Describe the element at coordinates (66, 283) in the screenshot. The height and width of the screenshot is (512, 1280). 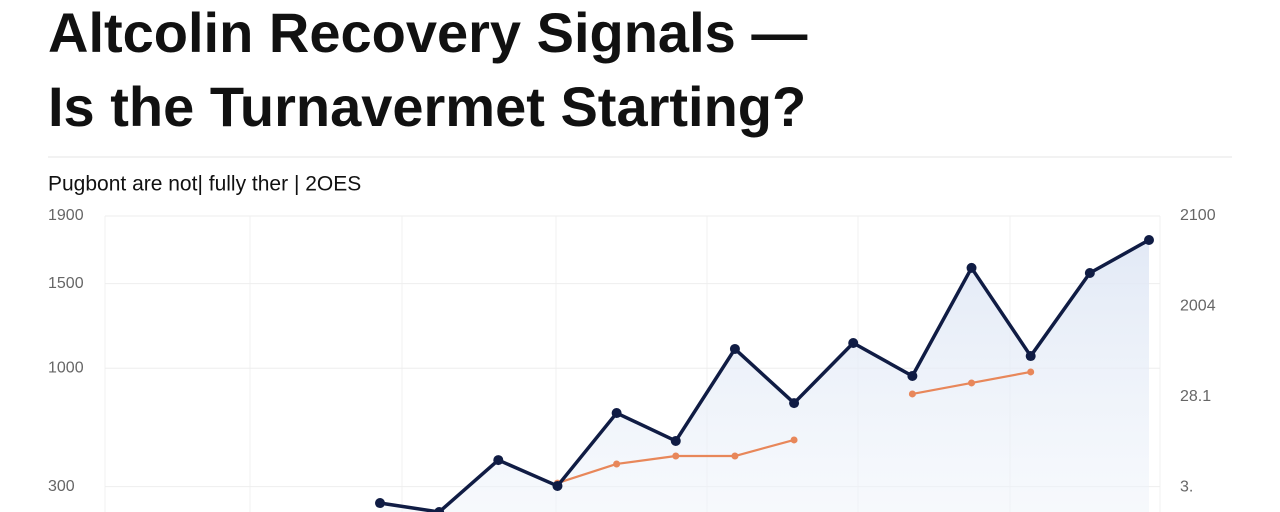
I see `y-tick-label: 1500` at that location.